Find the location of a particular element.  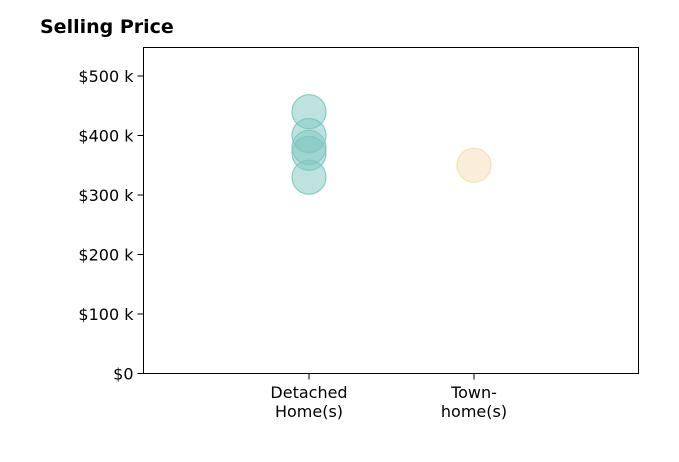

x-tick-label: Town-home(s) is located at coordinates (474, 402).